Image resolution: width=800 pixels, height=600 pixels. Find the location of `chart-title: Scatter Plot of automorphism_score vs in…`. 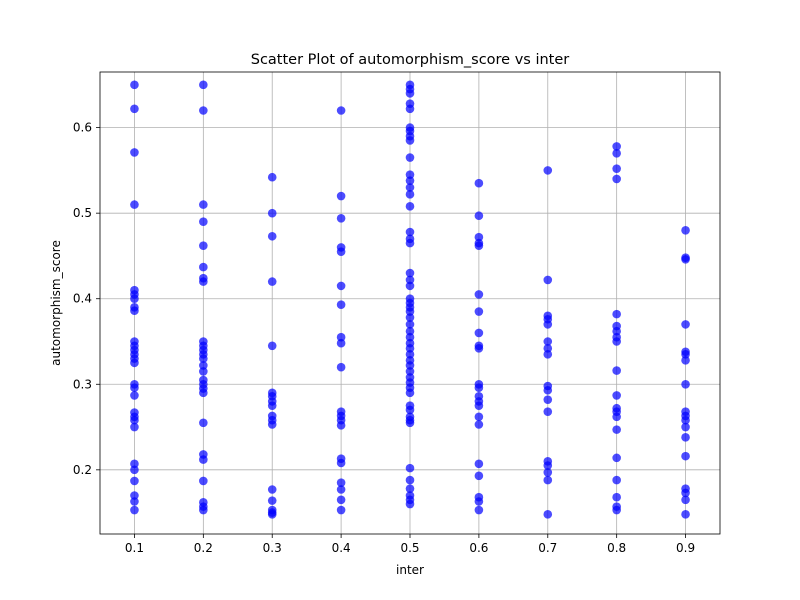

chart-title: Scatter Plot of automorphism_score vs in… is located at coordinates (410, 60).